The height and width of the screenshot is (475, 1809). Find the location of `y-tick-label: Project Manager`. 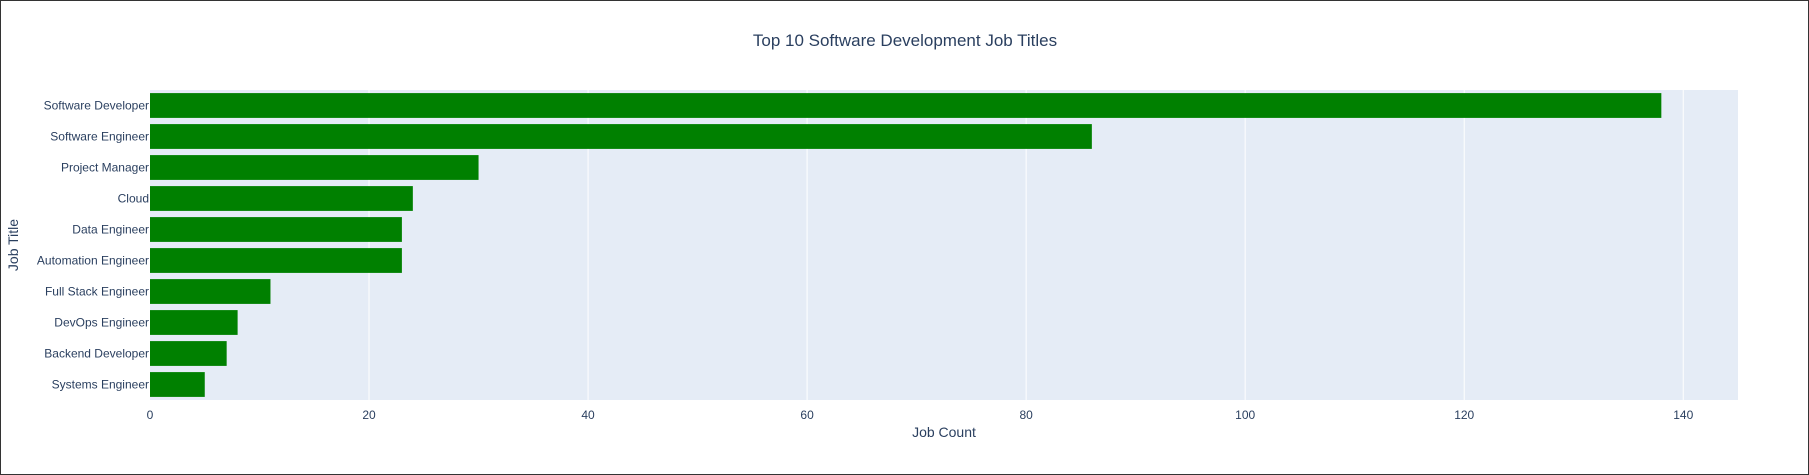

y-tick-label: Project Manager is located at coordinates (105, 168).